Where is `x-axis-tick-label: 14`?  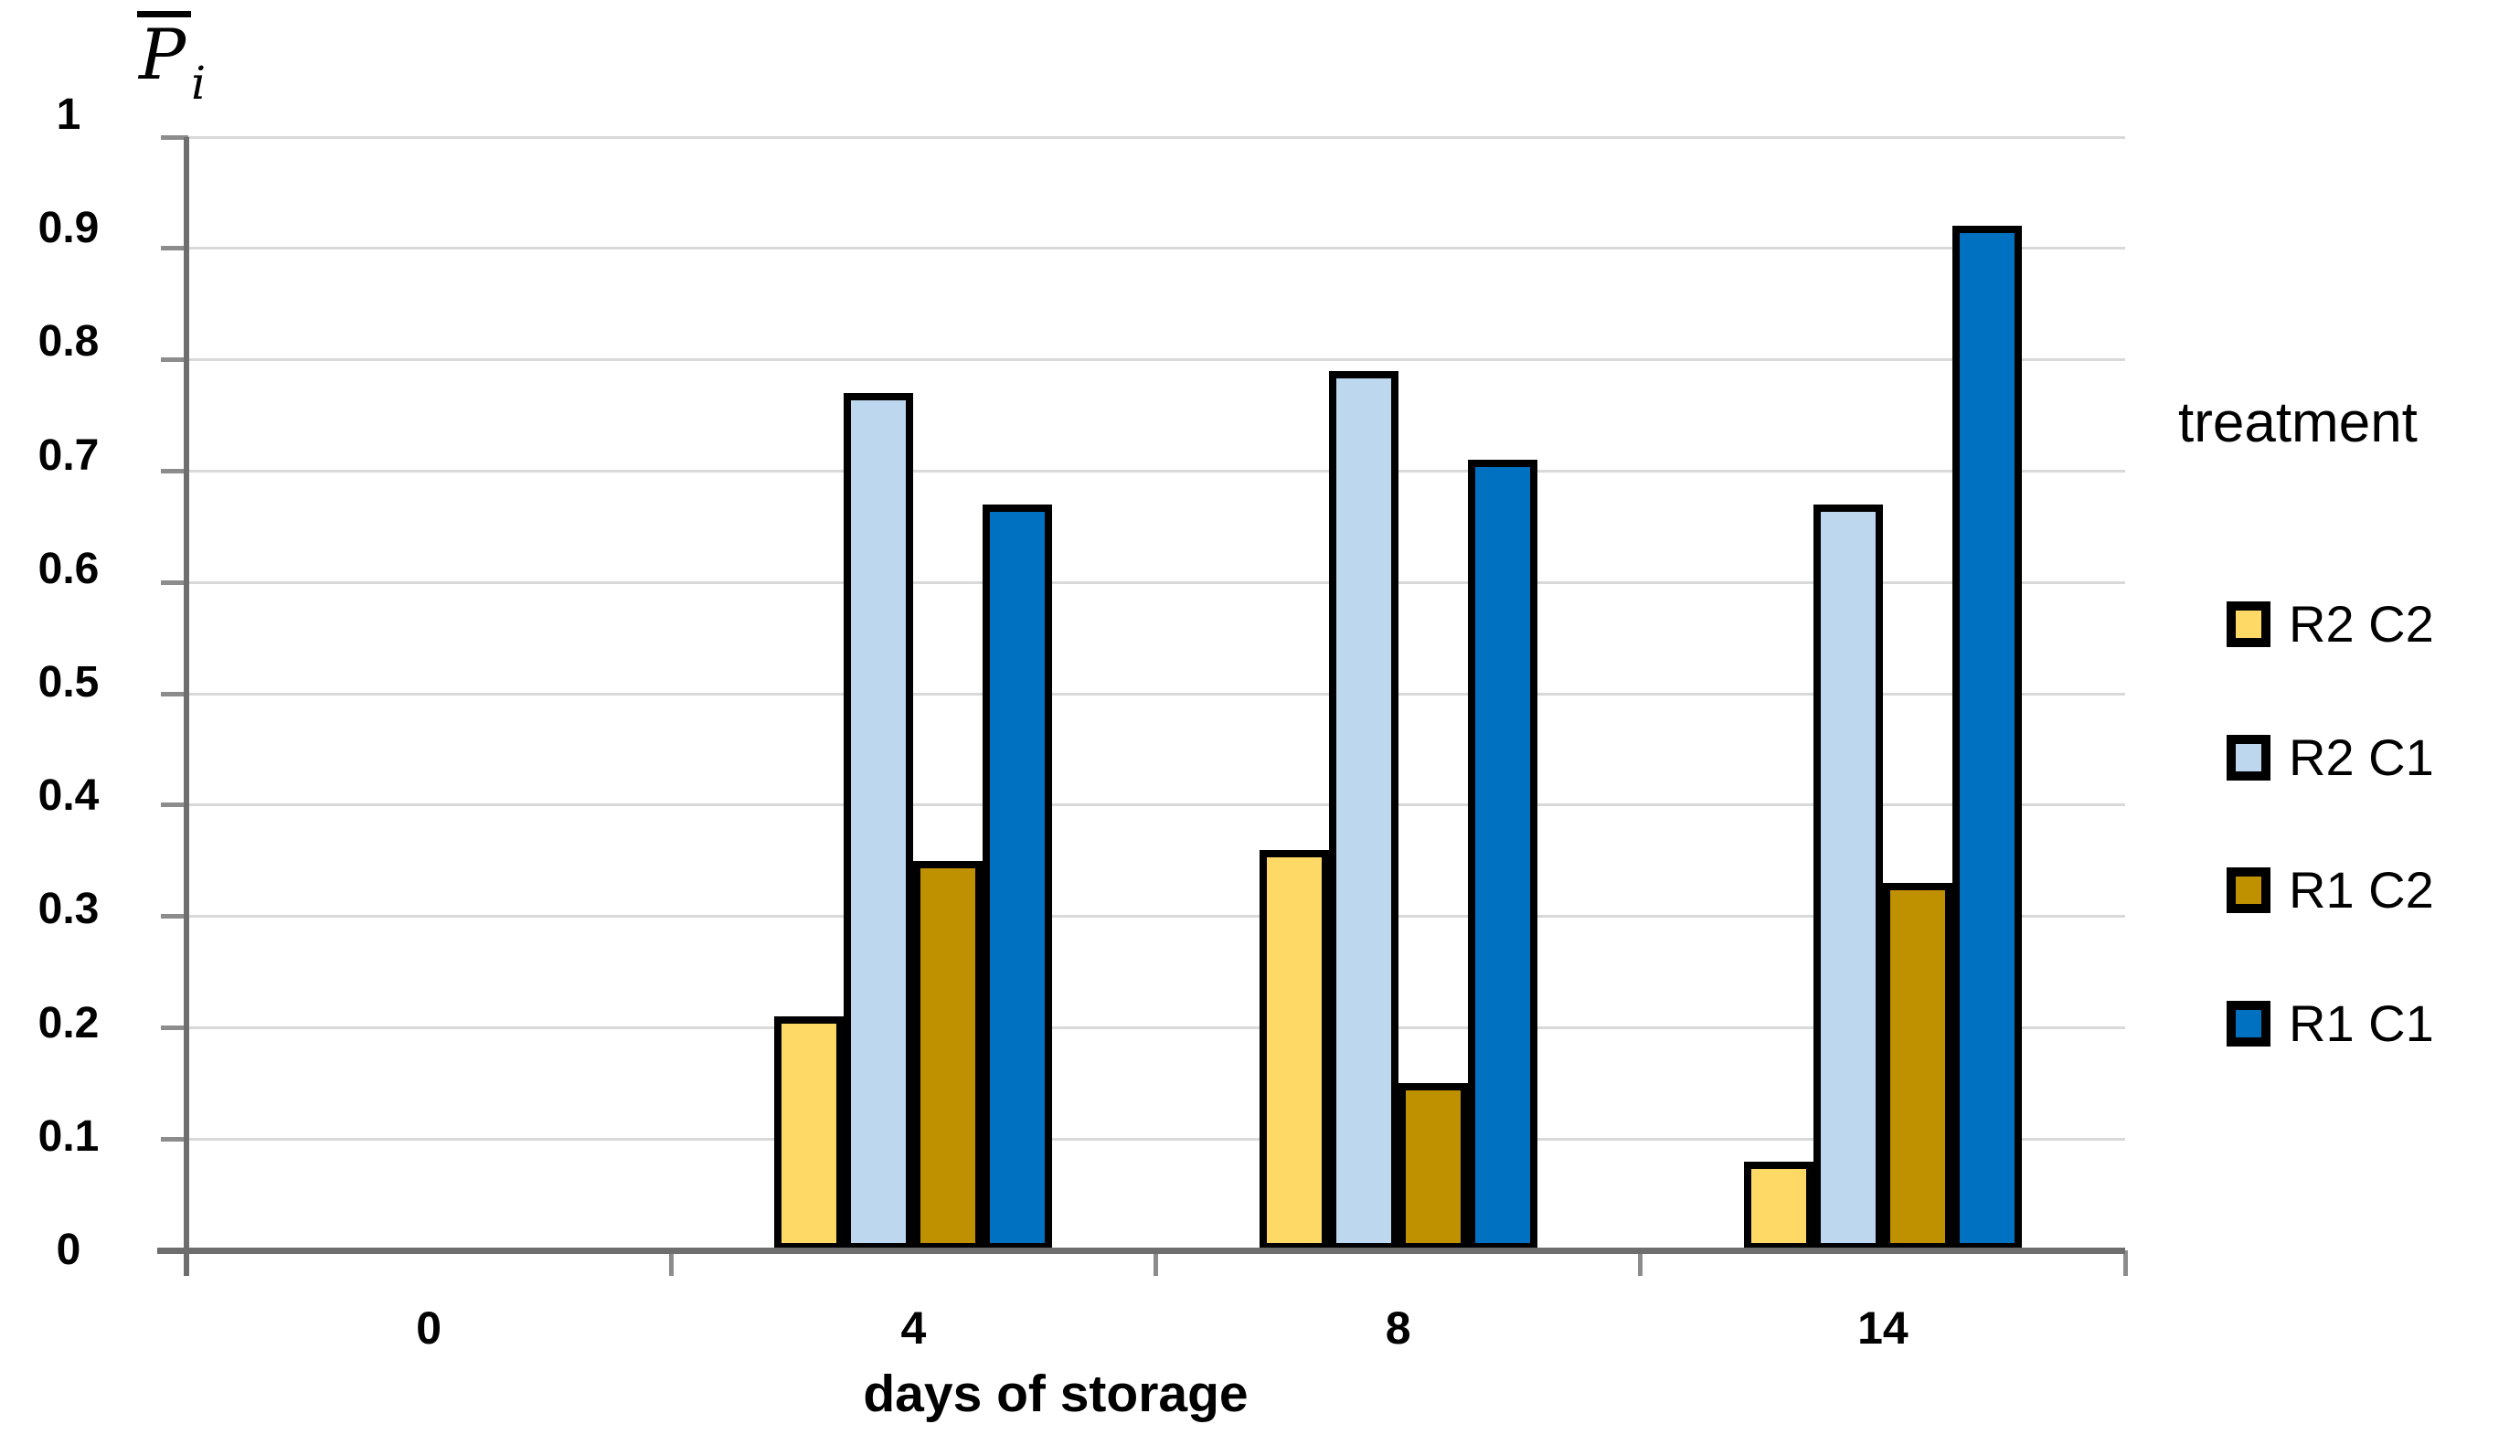
x-axis-tick-label: 14 is located at coordinates (1883, 1328).